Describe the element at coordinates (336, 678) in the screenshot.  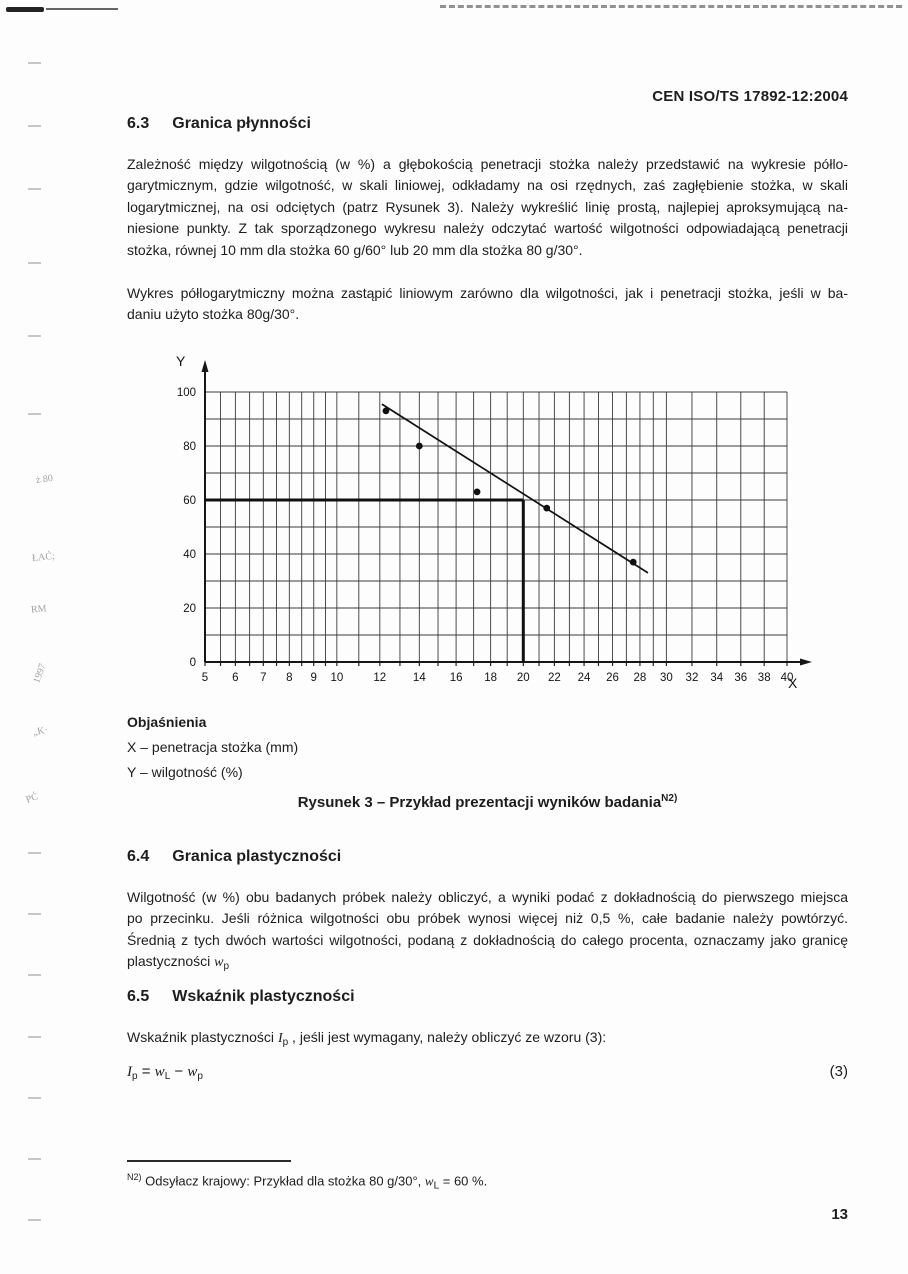
I see `svg-text: 10` at that location.